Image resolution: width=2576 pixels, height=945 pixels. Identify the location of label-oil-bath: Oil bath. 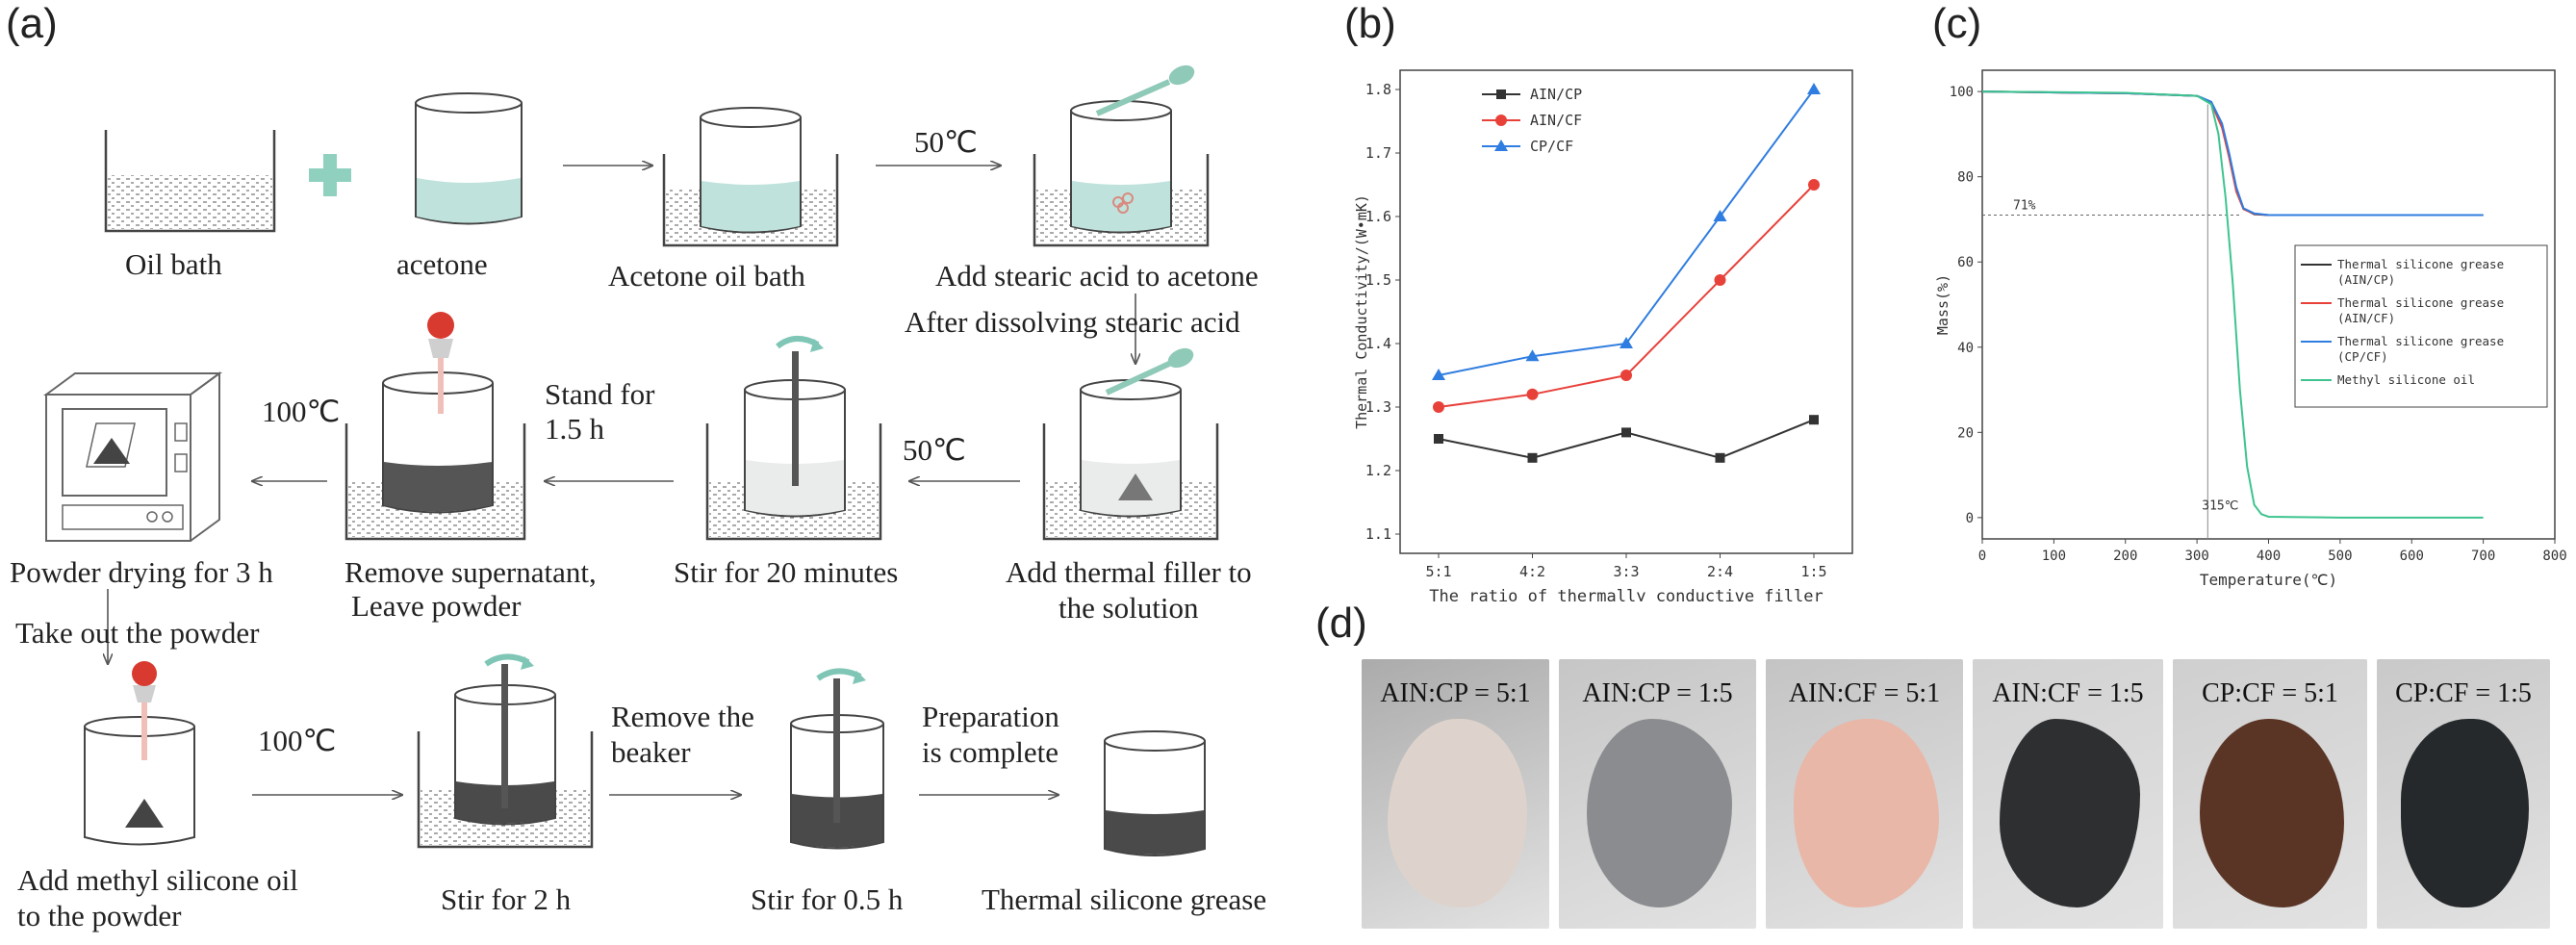
(173, 264).